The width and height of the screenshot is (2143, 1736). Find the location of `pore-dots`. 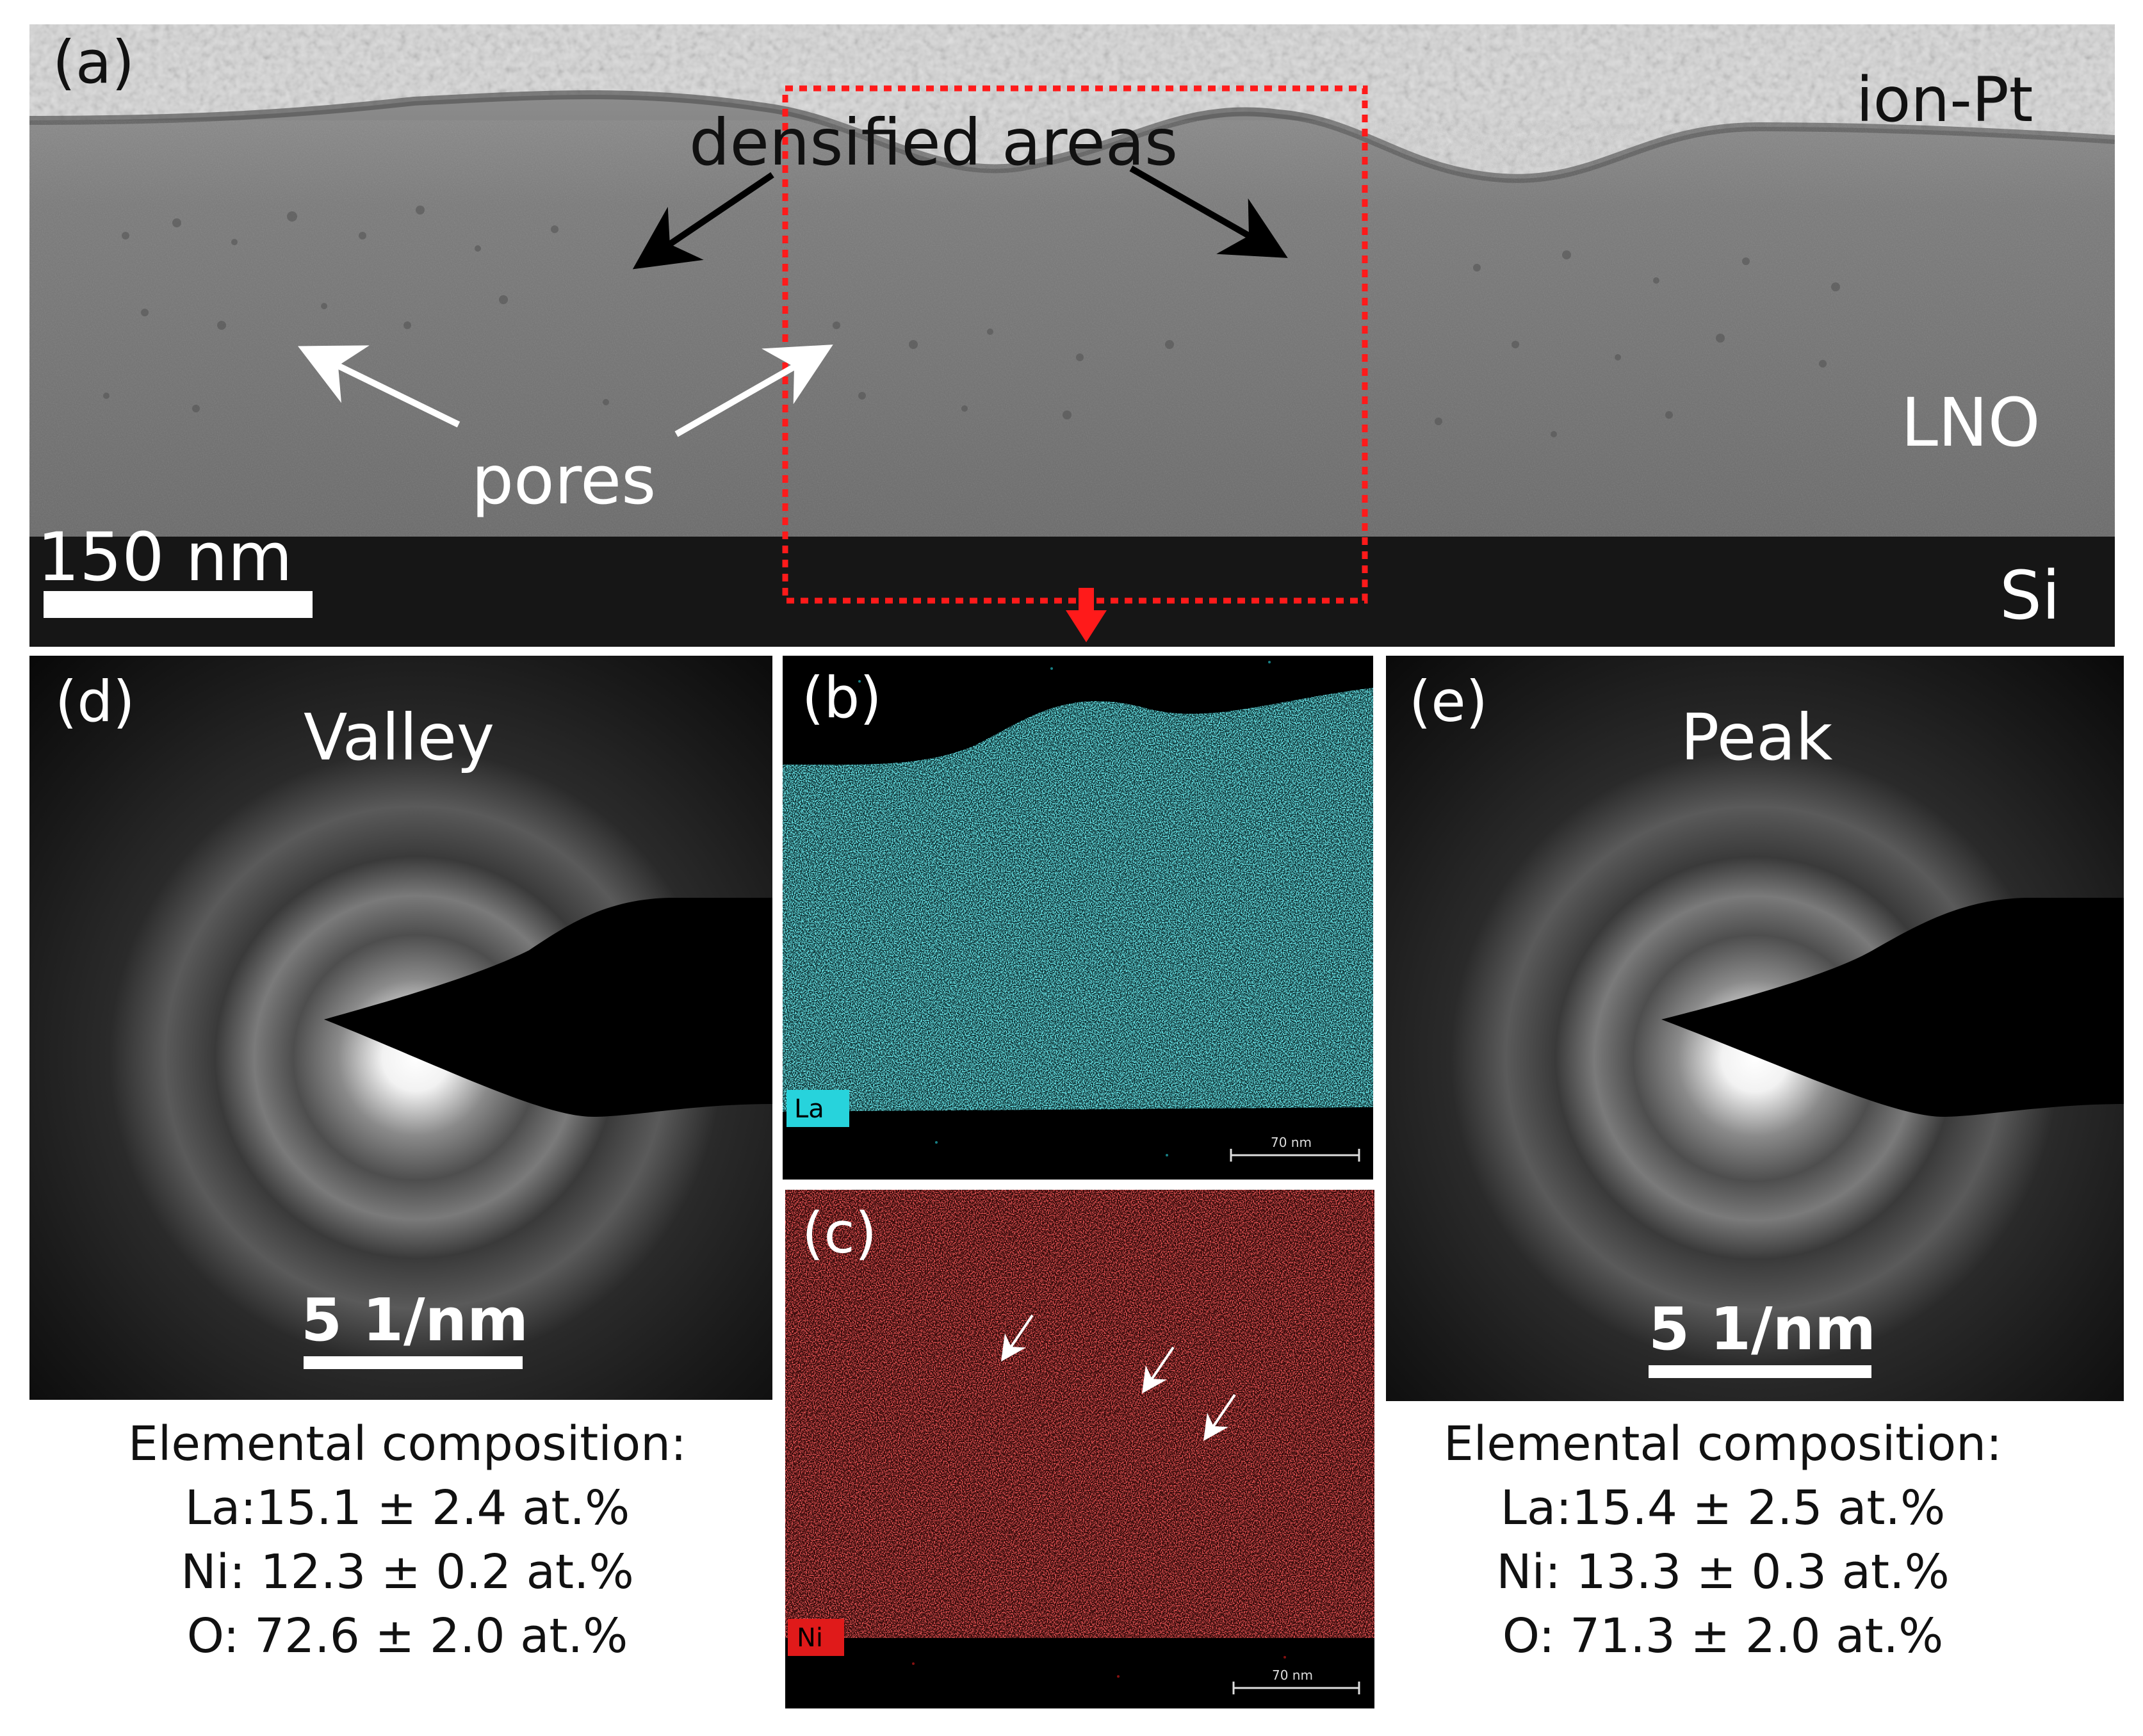

pore-dots is located at coordinates (972, 321).